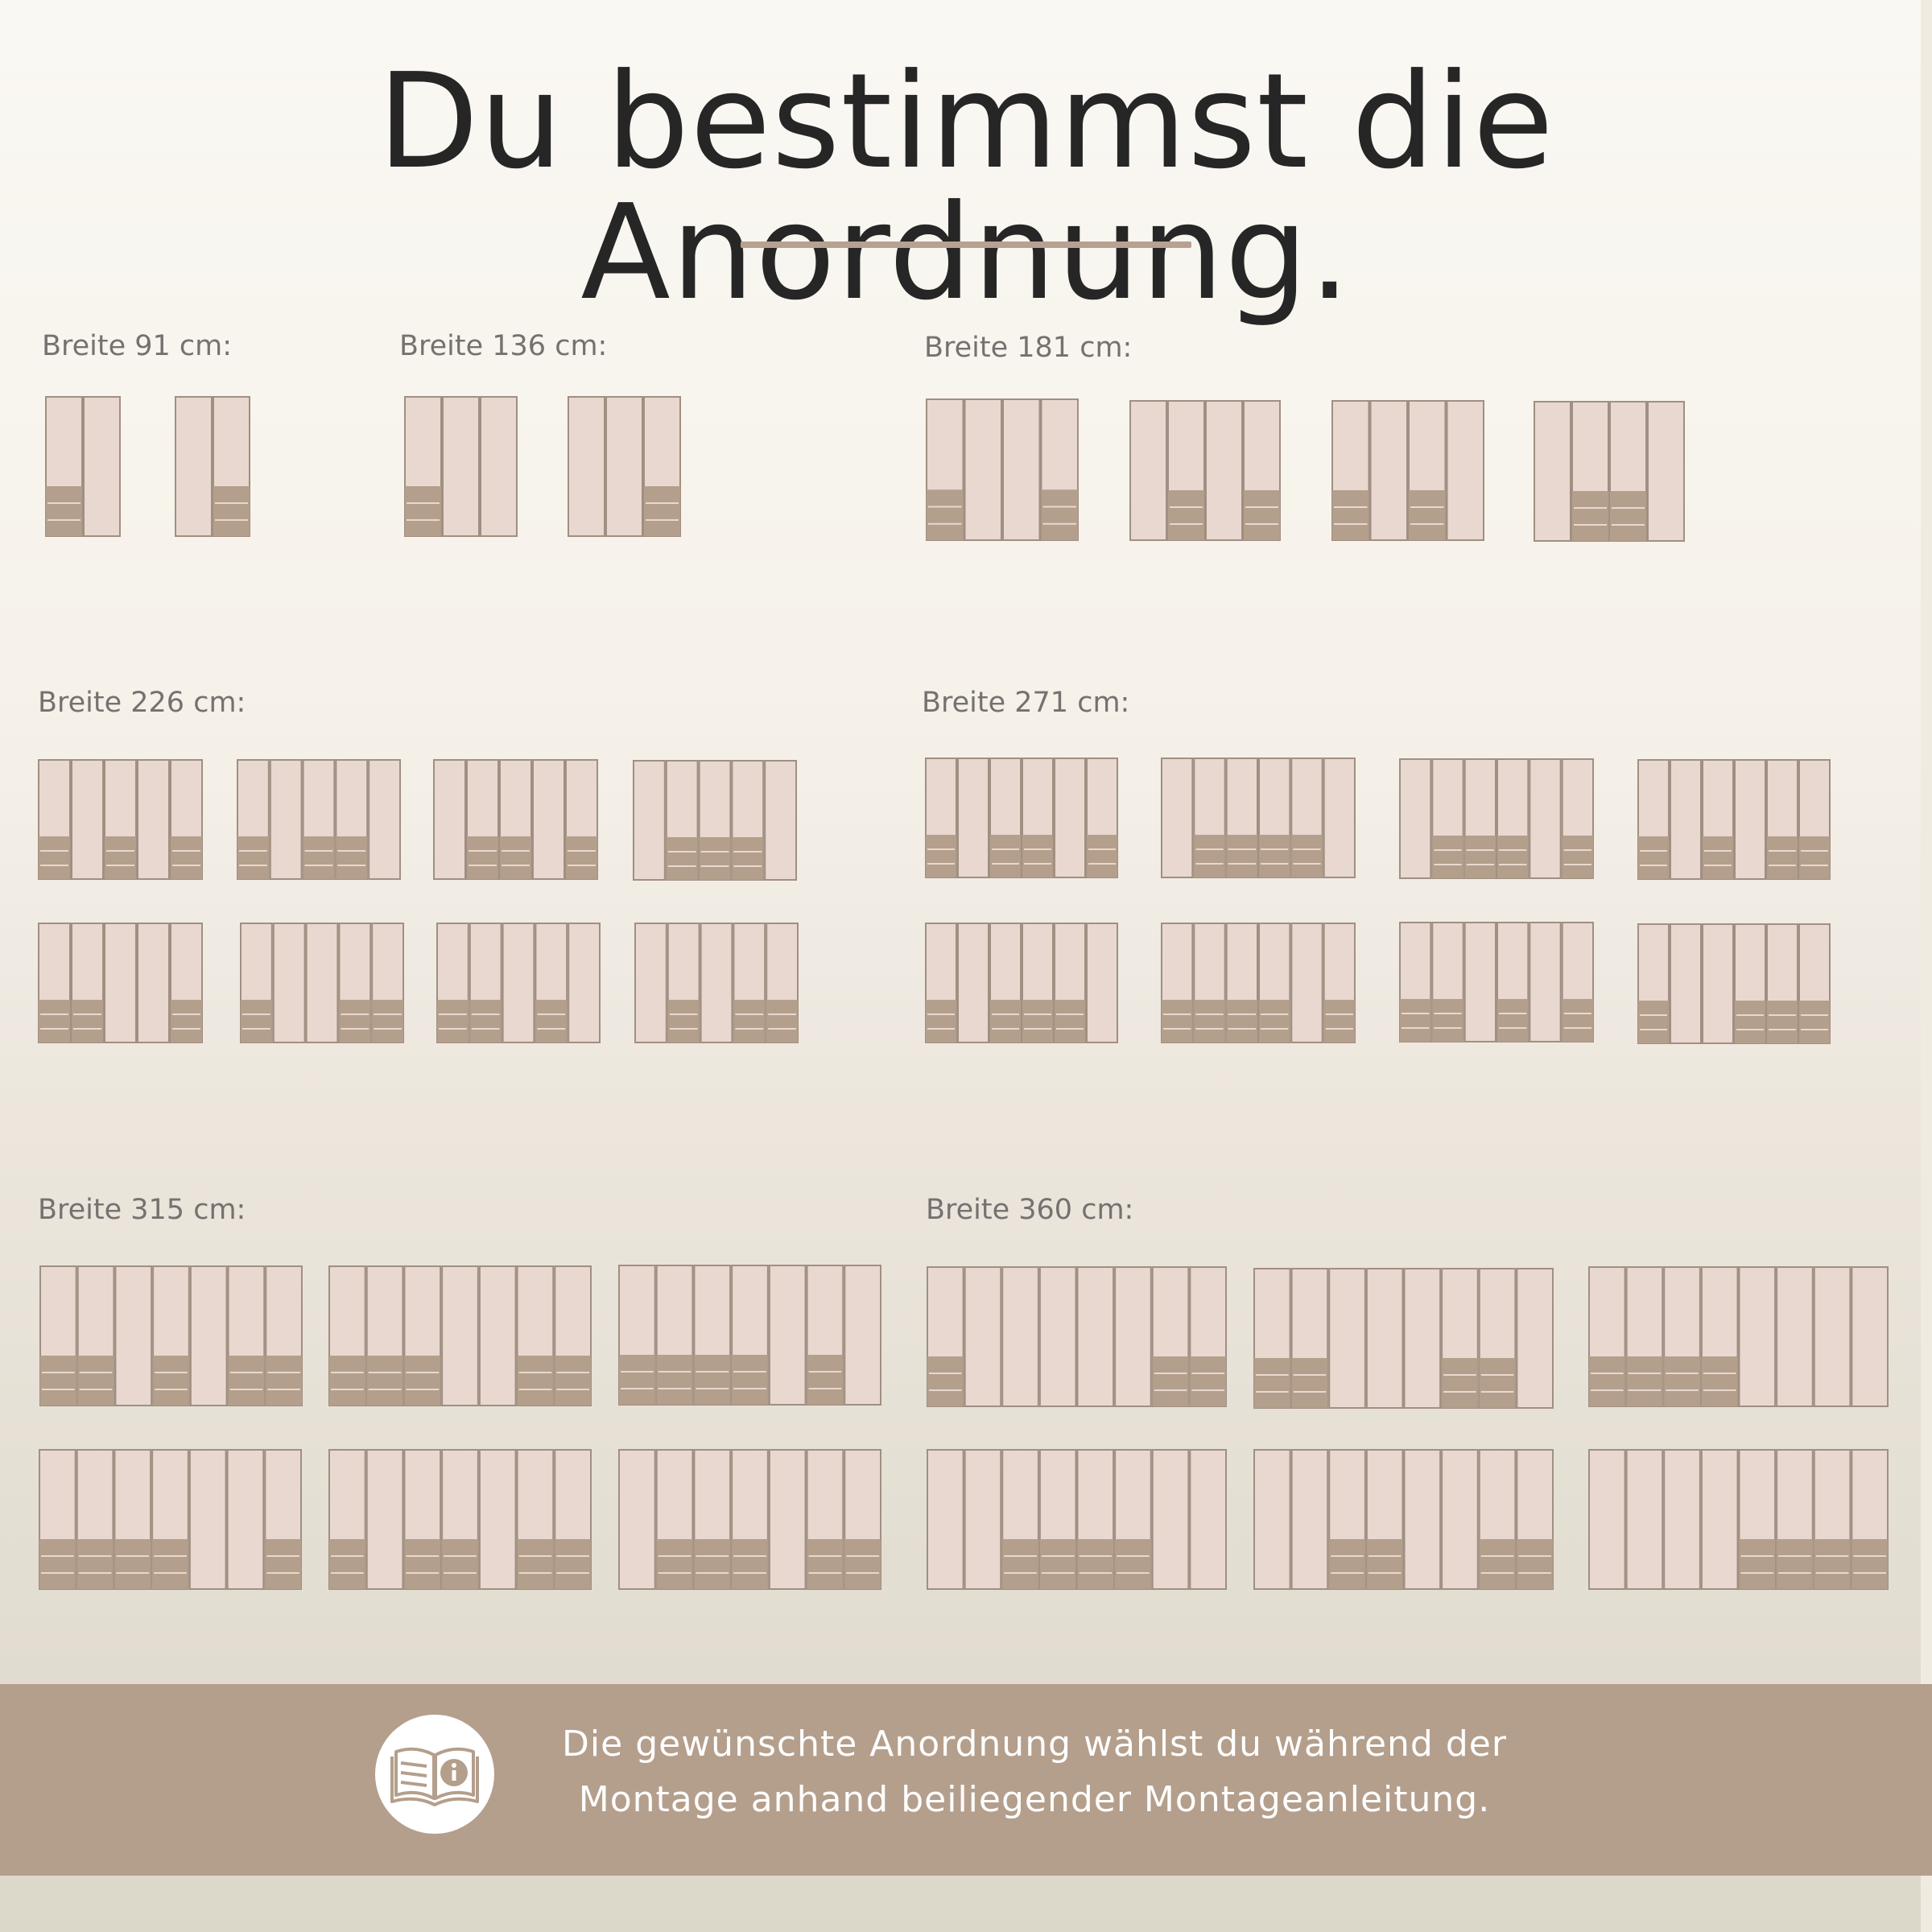  I want to click on group-label-360: Breite 360 cm:, so click(1030, 1210).